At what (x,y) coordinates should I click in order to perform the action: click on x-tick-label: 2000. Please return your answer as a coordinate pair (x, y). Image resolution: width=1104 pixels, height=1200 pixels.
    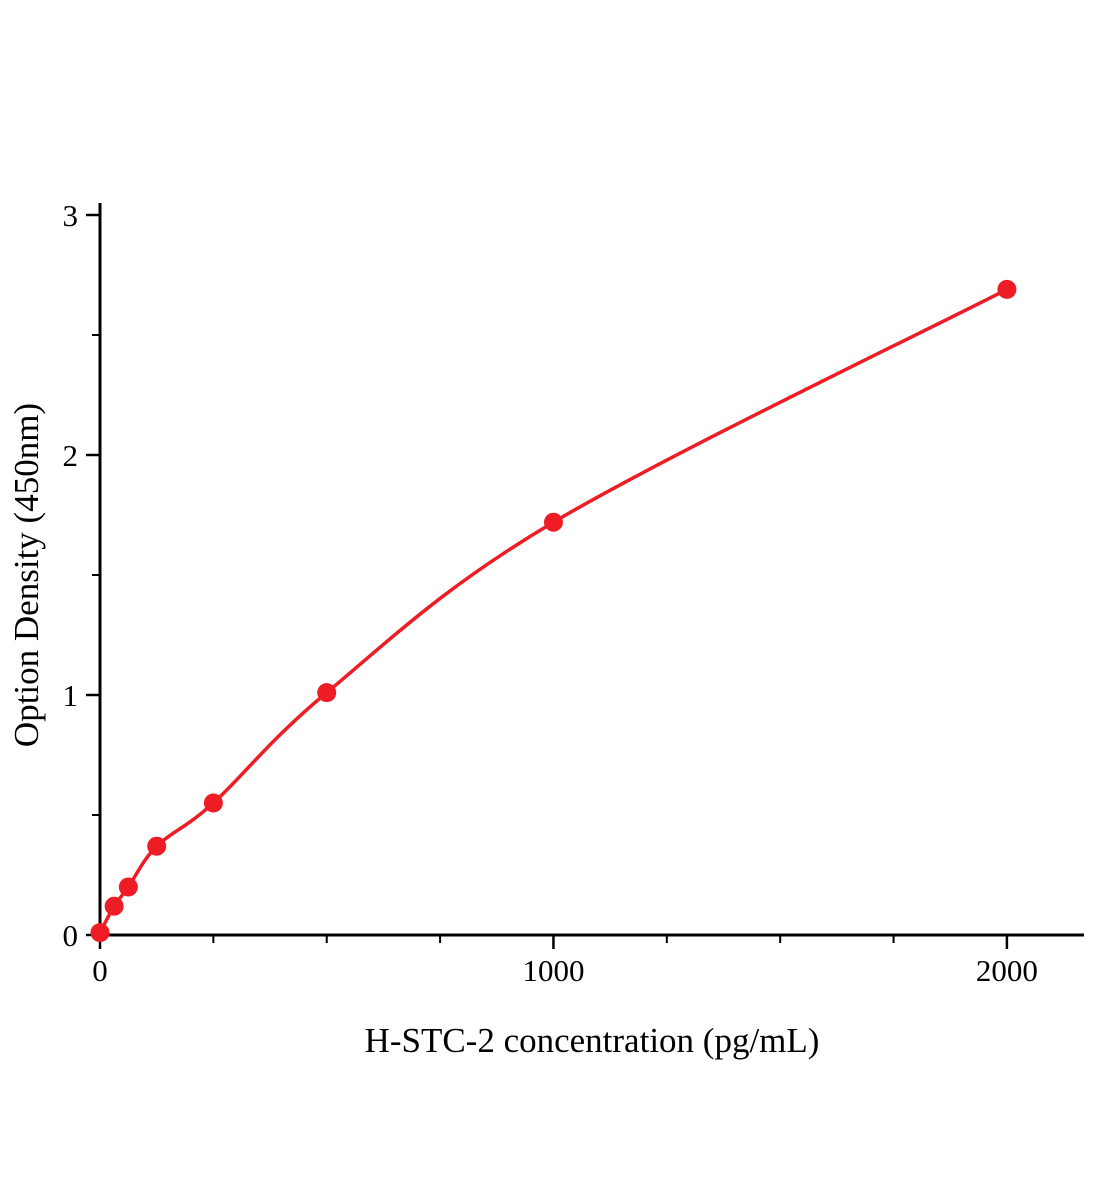
    Looking at the image, I should click on (1007, 970).